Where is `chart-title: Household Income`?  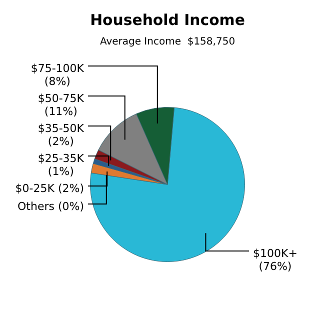 chart-title: Household Income is located at coordinates (167, 19).